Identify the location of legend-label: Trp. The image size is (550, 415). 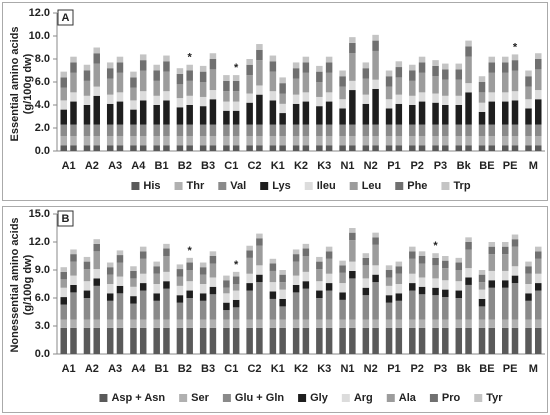
(461, 186).